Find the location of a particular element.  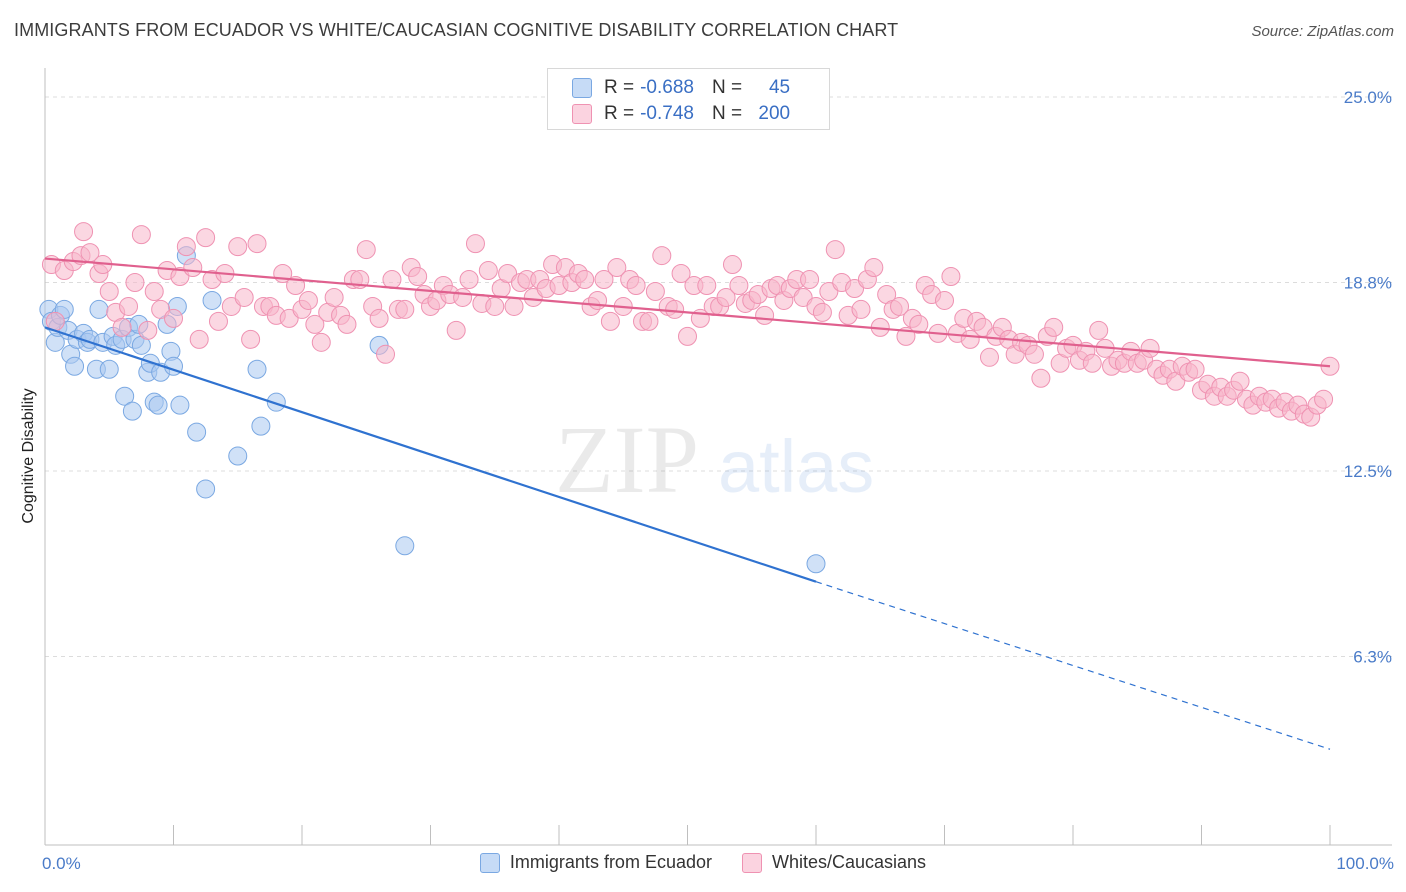

legend-label-ecuador: Immigrants from Ecuador is located at coordinates (610, 862).